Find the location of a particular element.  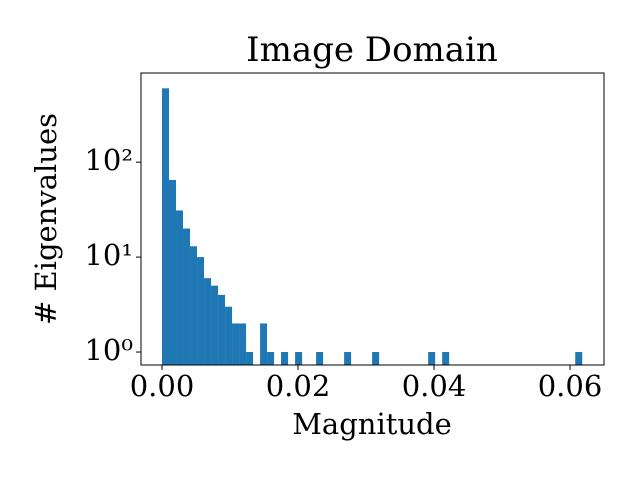

x-tick-label: 0.04 is located at coordinates (434, 386).